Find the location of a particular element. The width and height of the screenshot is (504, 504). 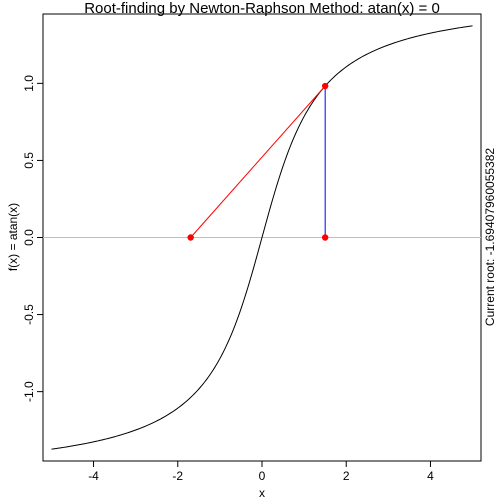

x-tick-label: -4 is located at coordinates (93, 476).